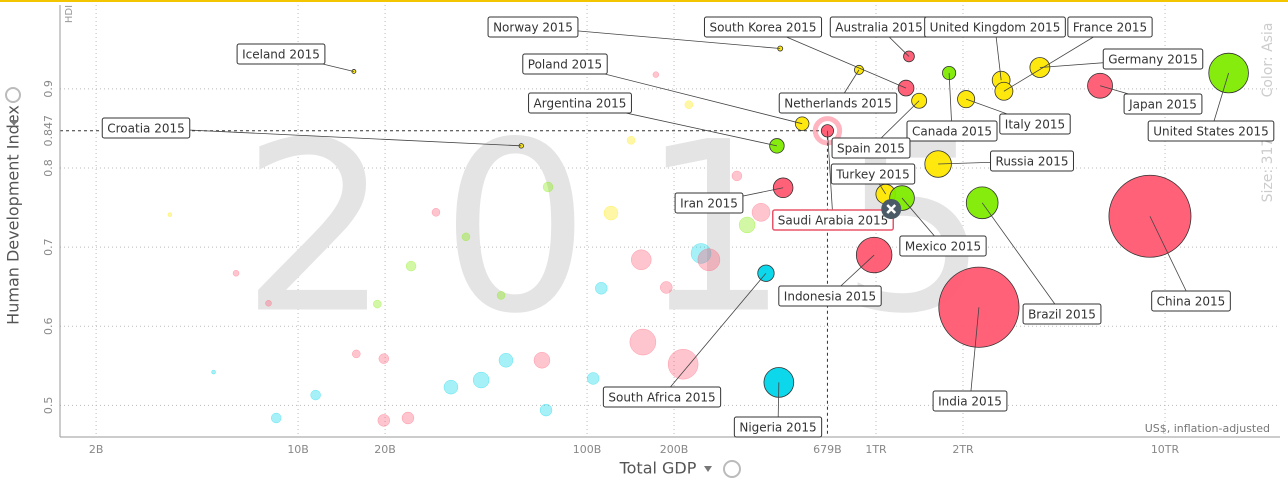 The image size is (1288, 483). I want to click on bubble-label: Brazil 2015, so click(1062, 315).